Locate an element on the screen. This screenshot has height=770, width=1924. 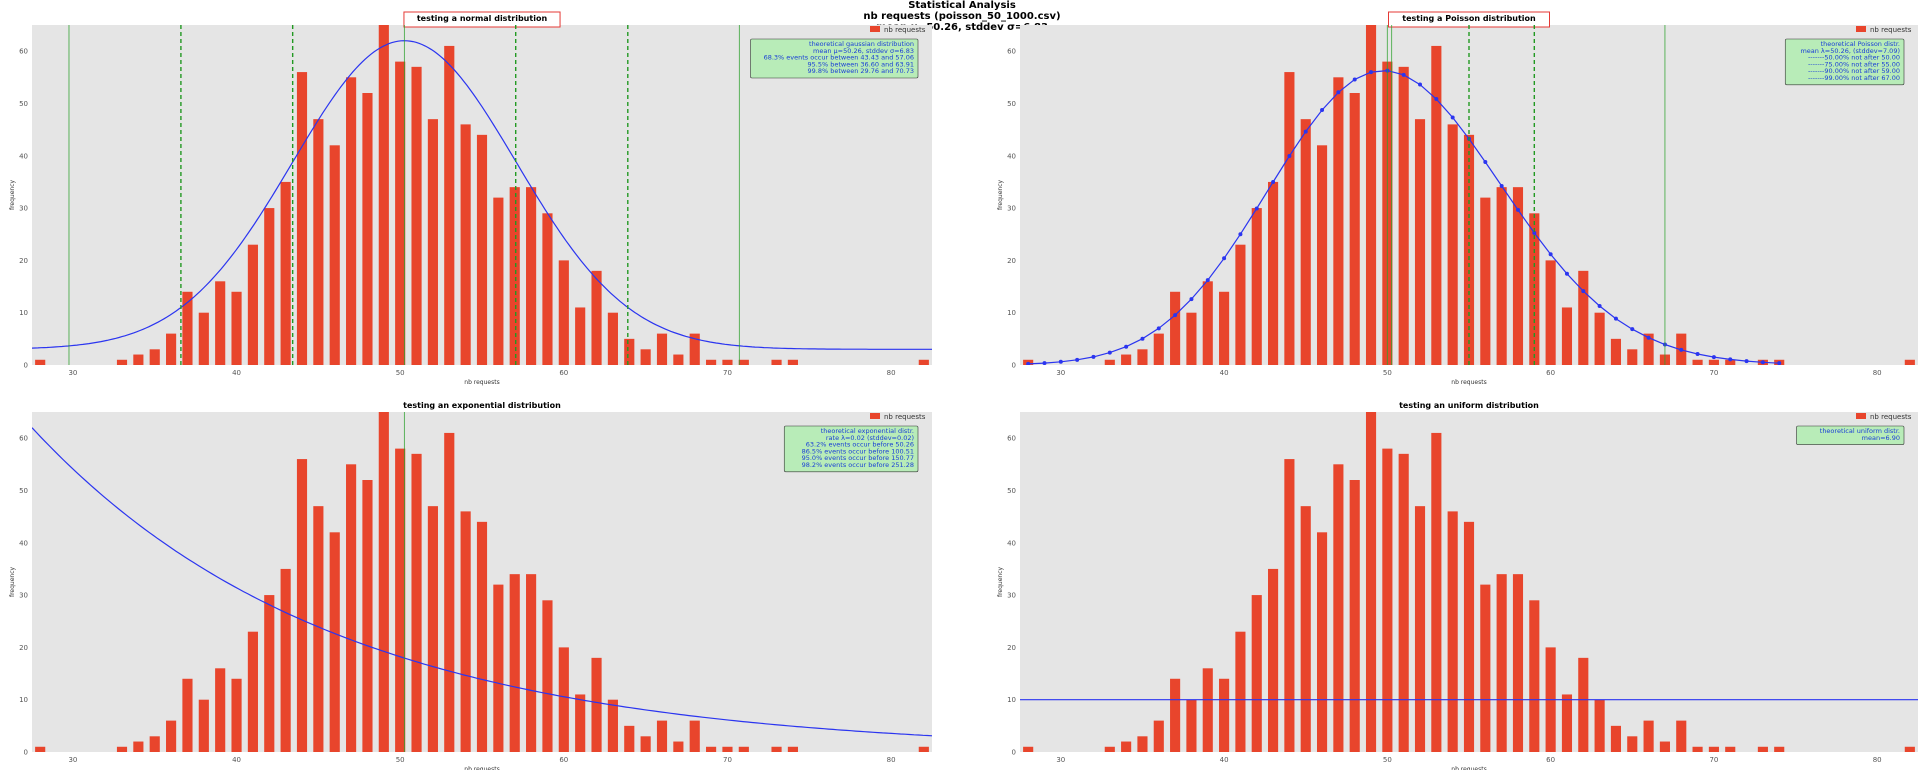
x-tick-label: 50 is located at coordinates (1387, 760).